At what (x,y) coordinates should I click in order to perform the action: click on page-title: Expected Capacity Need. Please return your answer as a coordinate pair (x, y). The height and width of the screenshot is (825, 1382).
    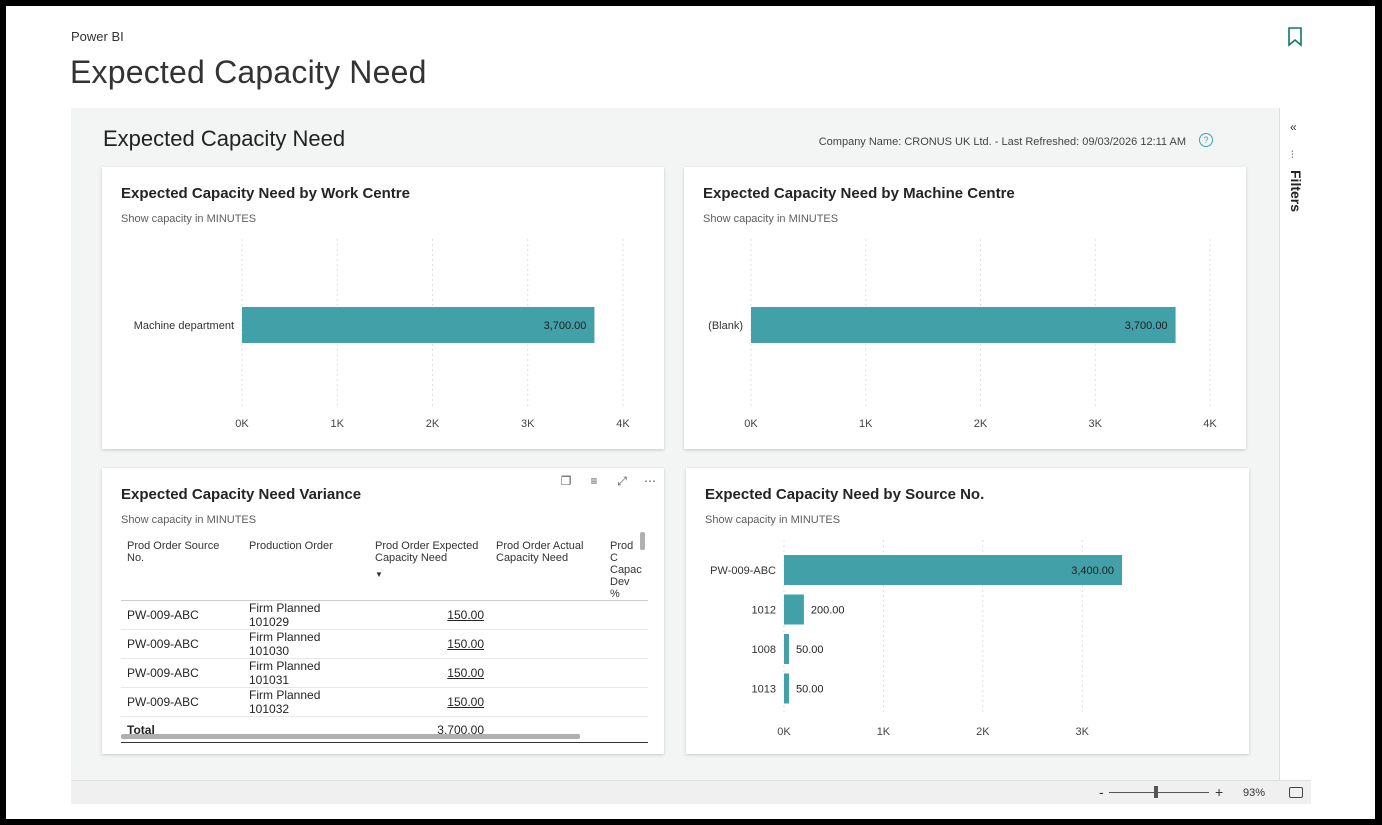
    Looking at the image, I should click on (248, 72).